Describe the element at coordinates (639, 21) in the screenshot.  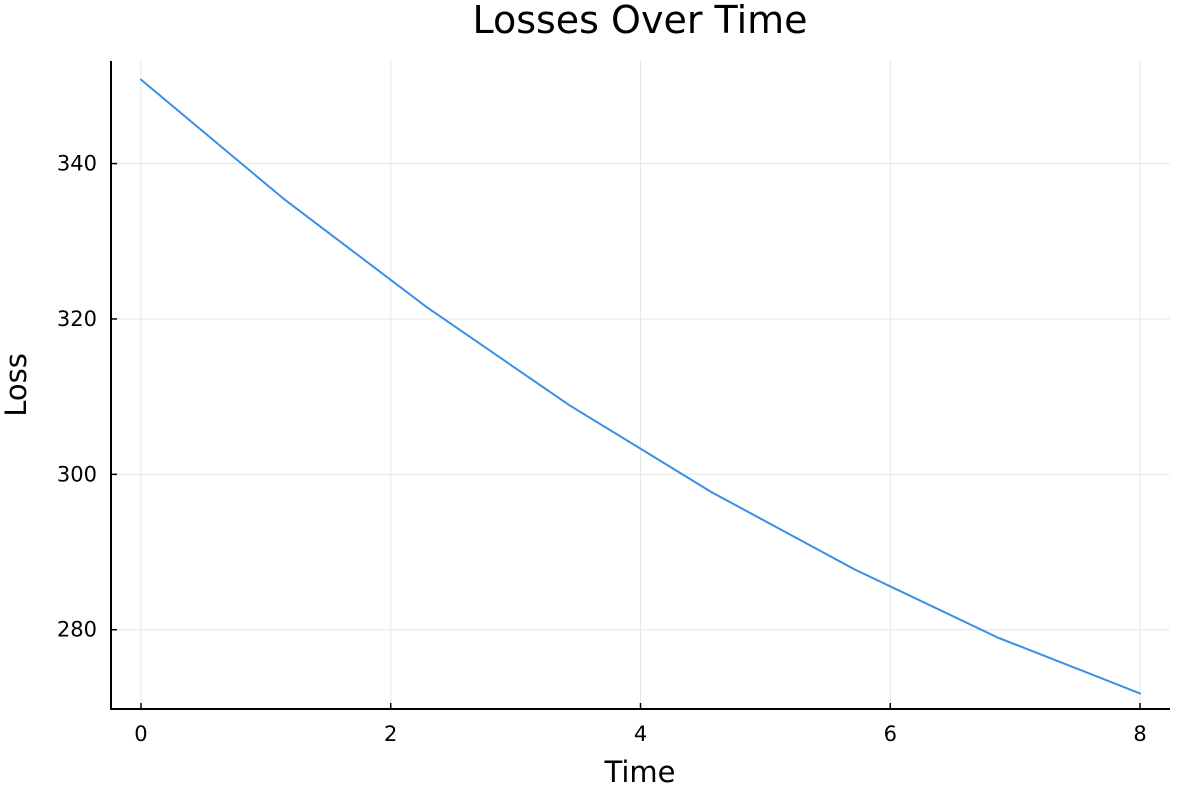
I see `chart-title: Losses Over Time` at that location.